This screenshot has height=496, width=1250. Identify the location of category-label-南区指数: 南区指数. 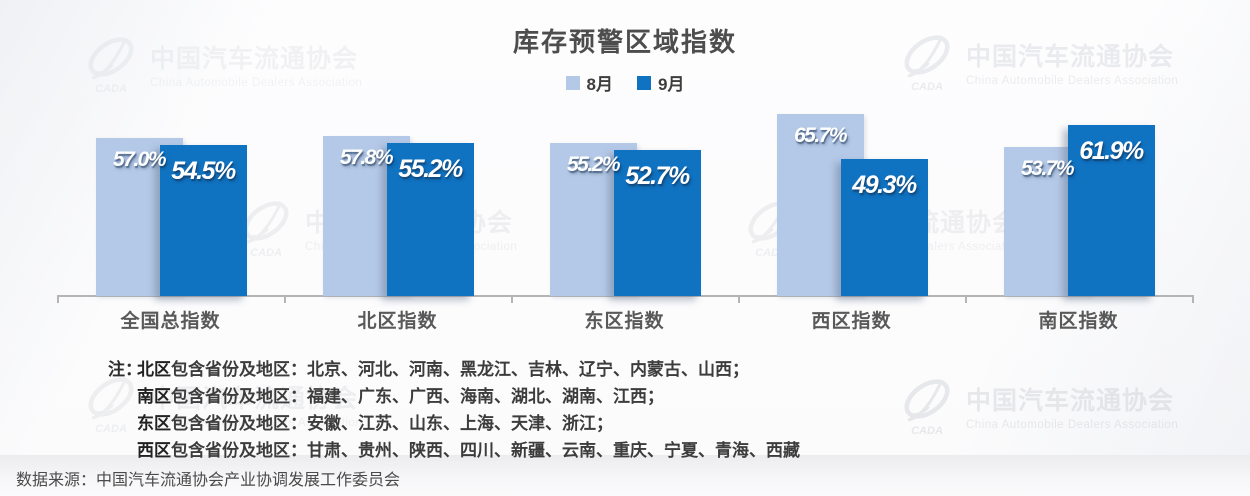
(1078, 321).